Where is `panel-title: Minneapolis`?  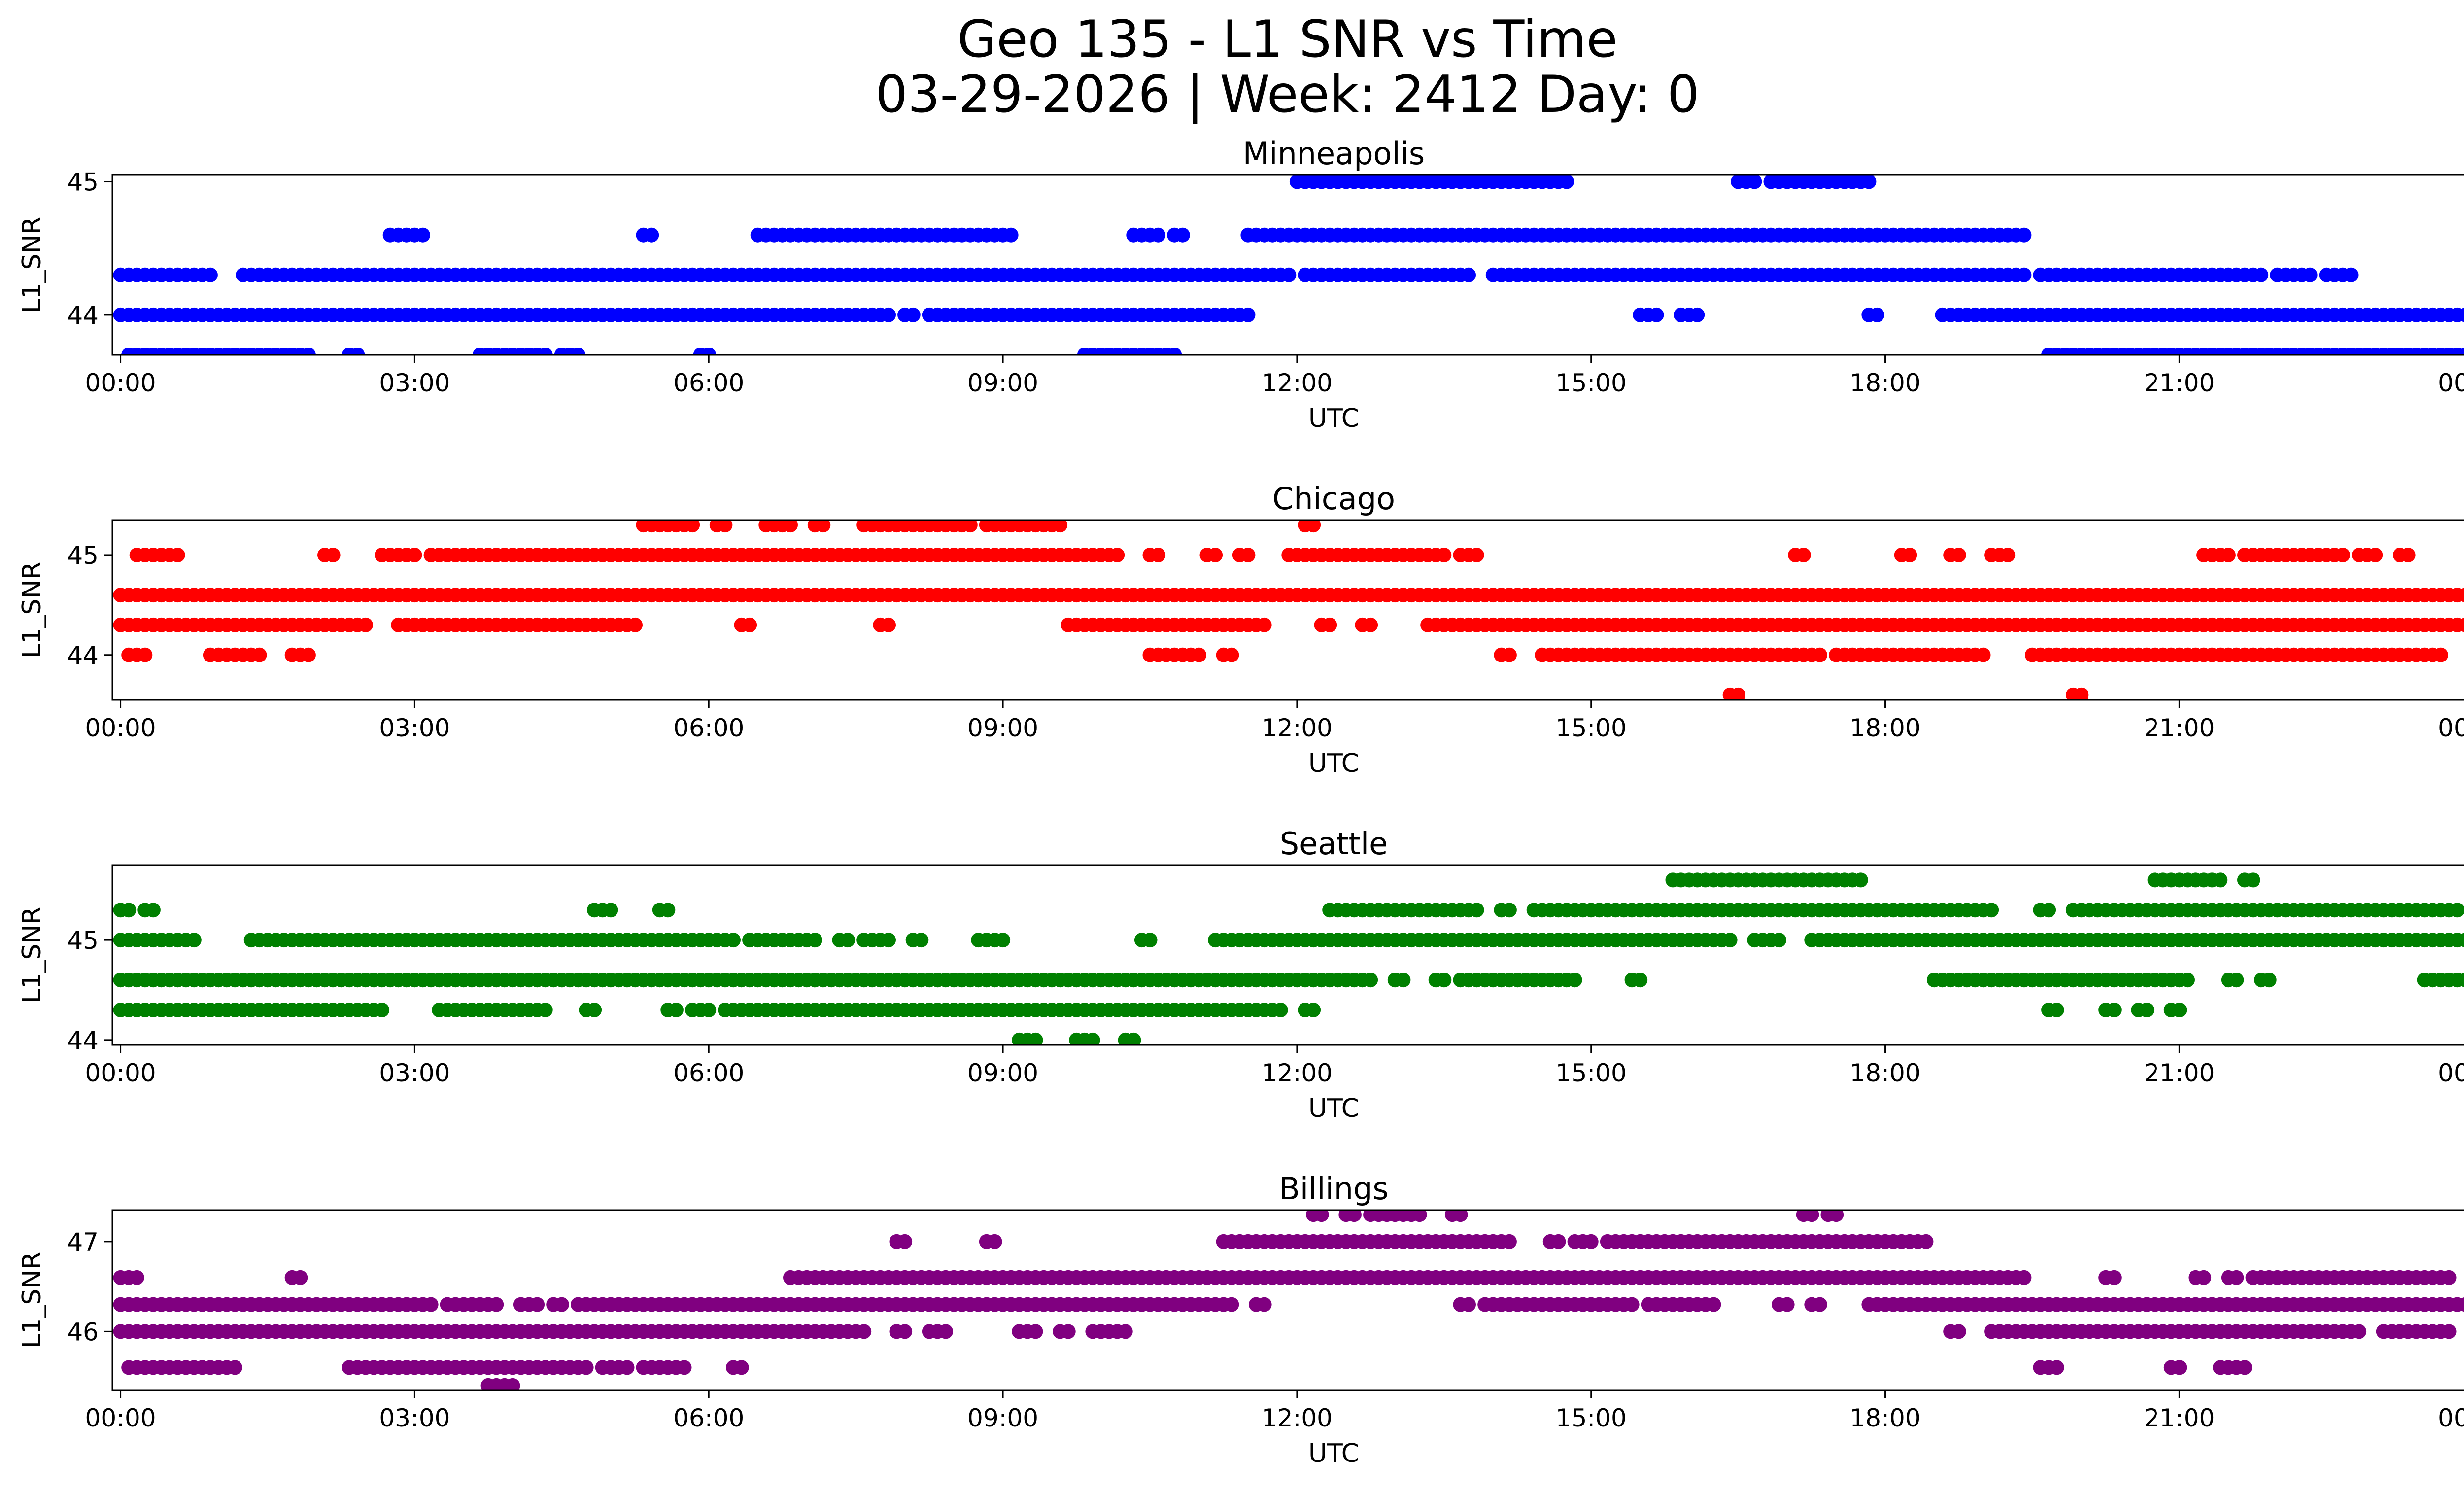
panel-title: Minneapolis is located at coordinates (1334, 154).